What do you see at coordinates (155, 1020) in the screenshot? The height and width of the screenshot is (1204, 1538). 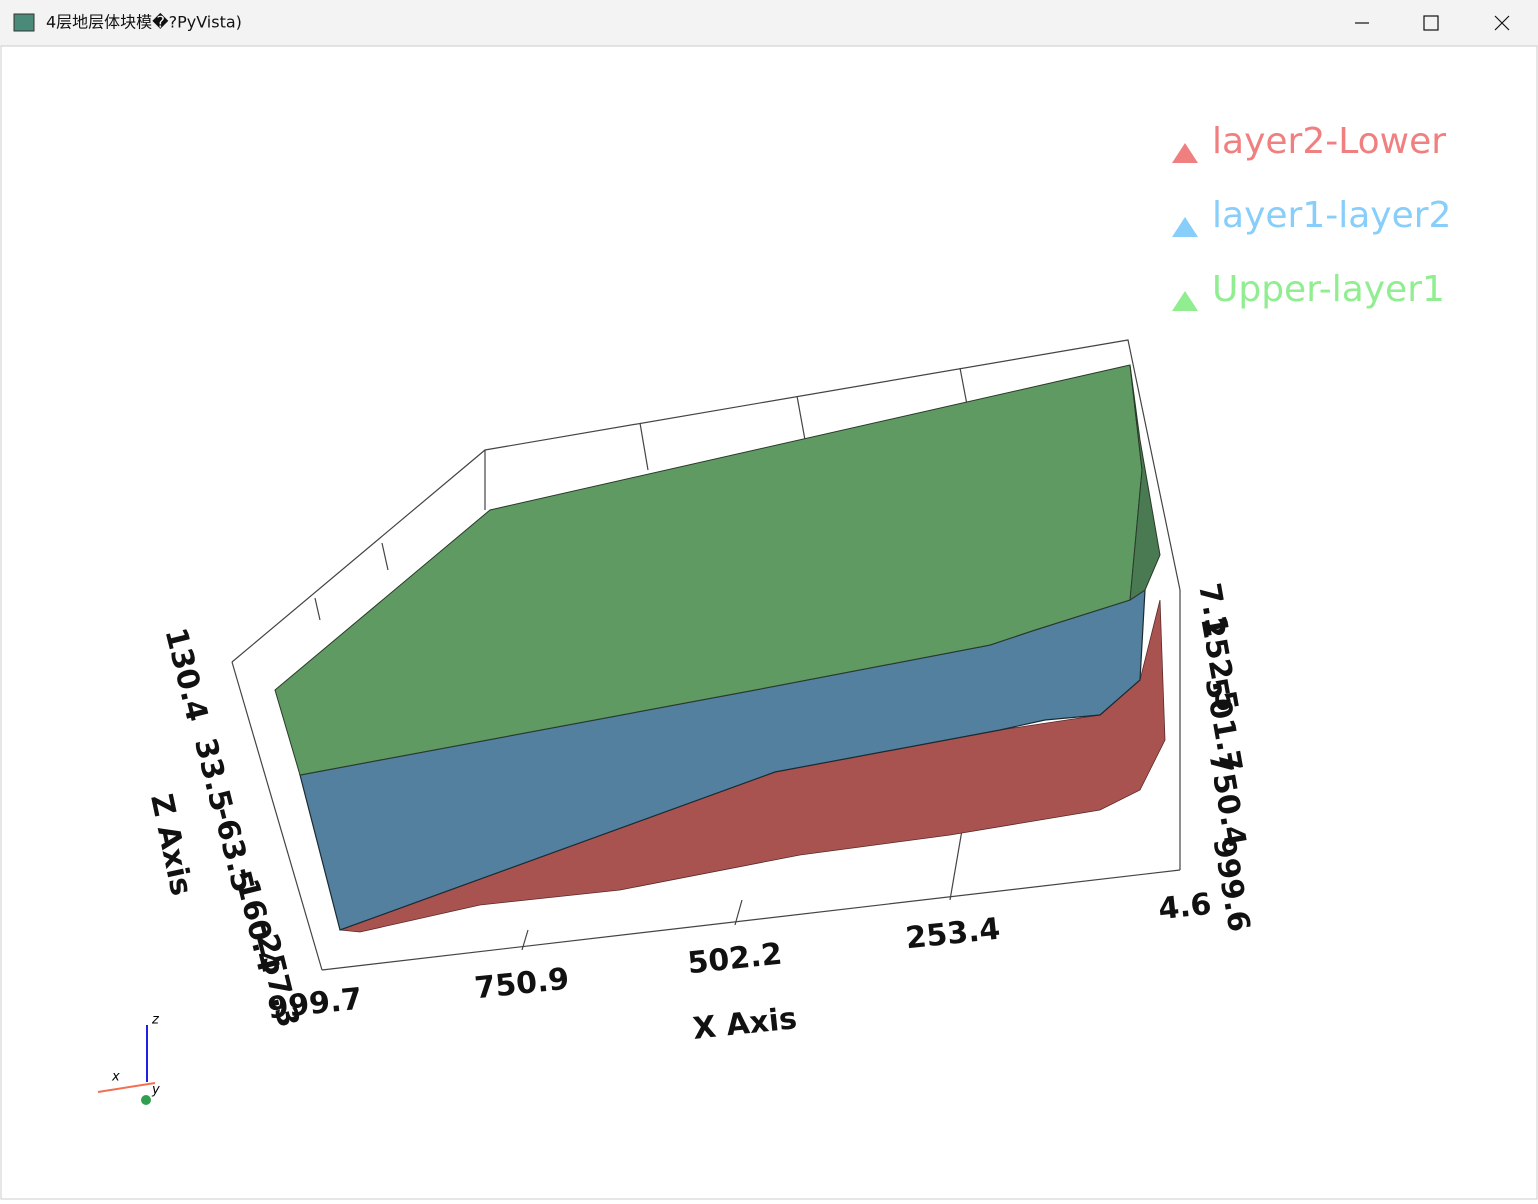 I see `orient-z-label: z` at bounding box center [155, 1020].